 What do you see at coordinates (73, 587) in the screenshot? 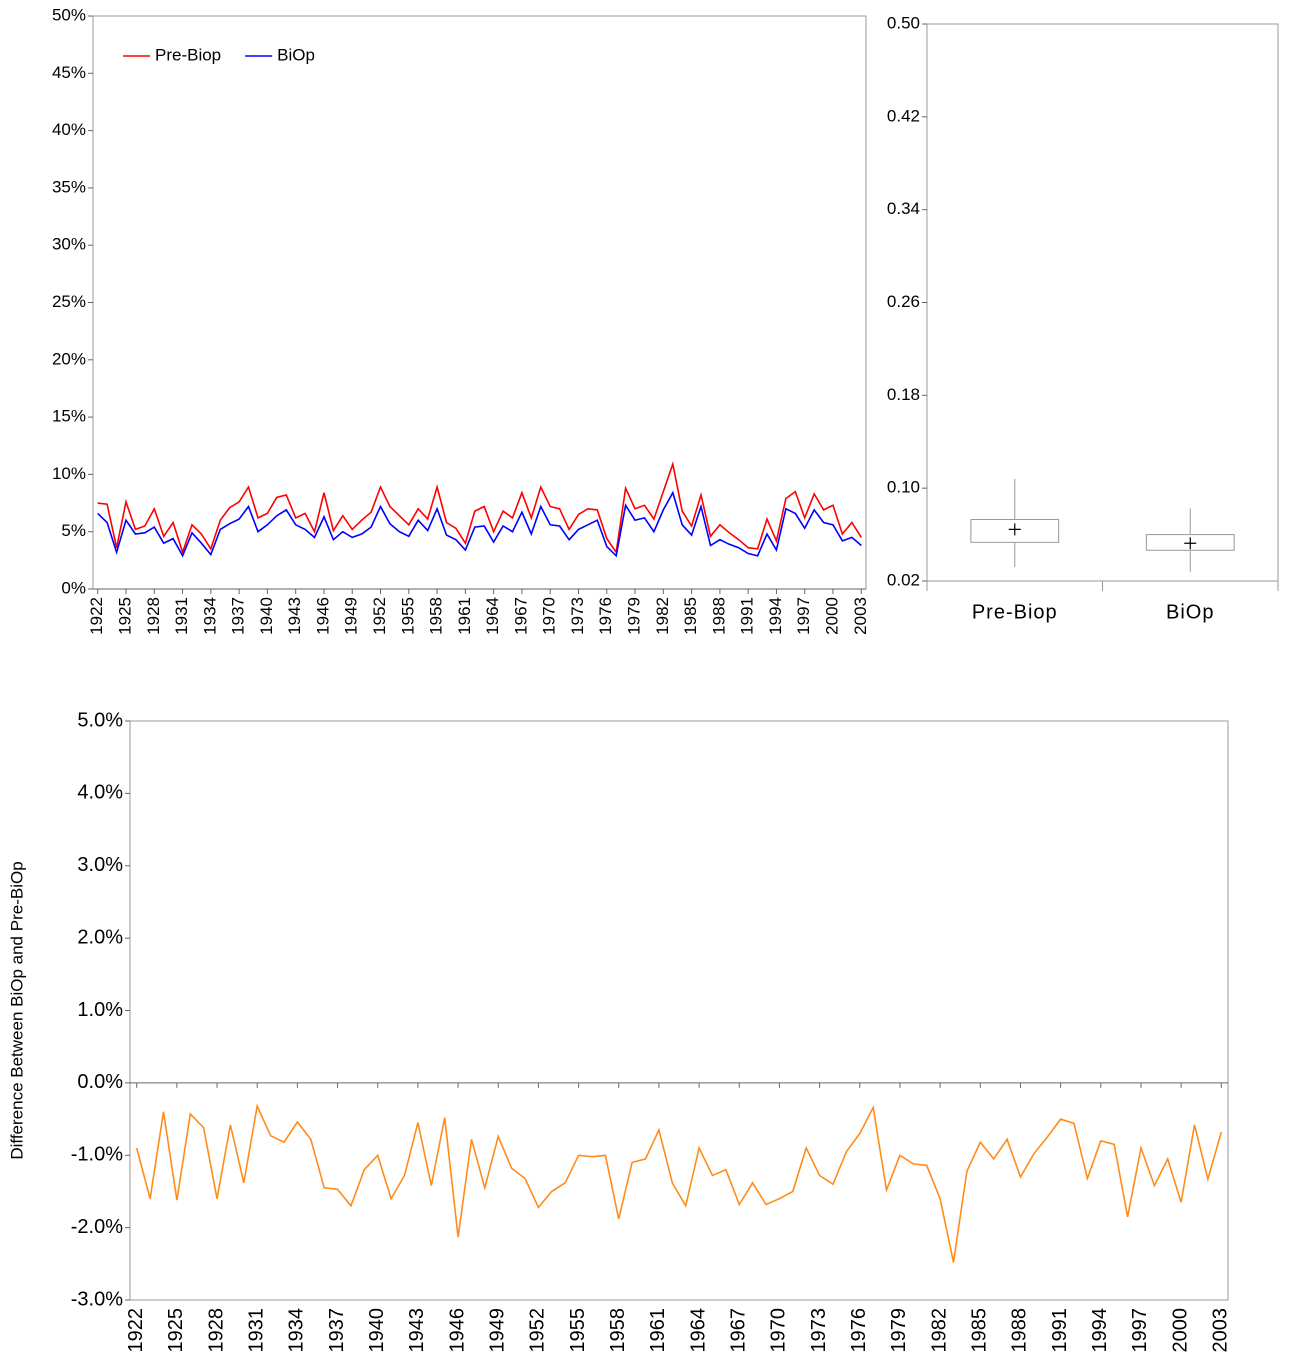
I see `y-tick-label: 0%` at bounding box center [73, 587].